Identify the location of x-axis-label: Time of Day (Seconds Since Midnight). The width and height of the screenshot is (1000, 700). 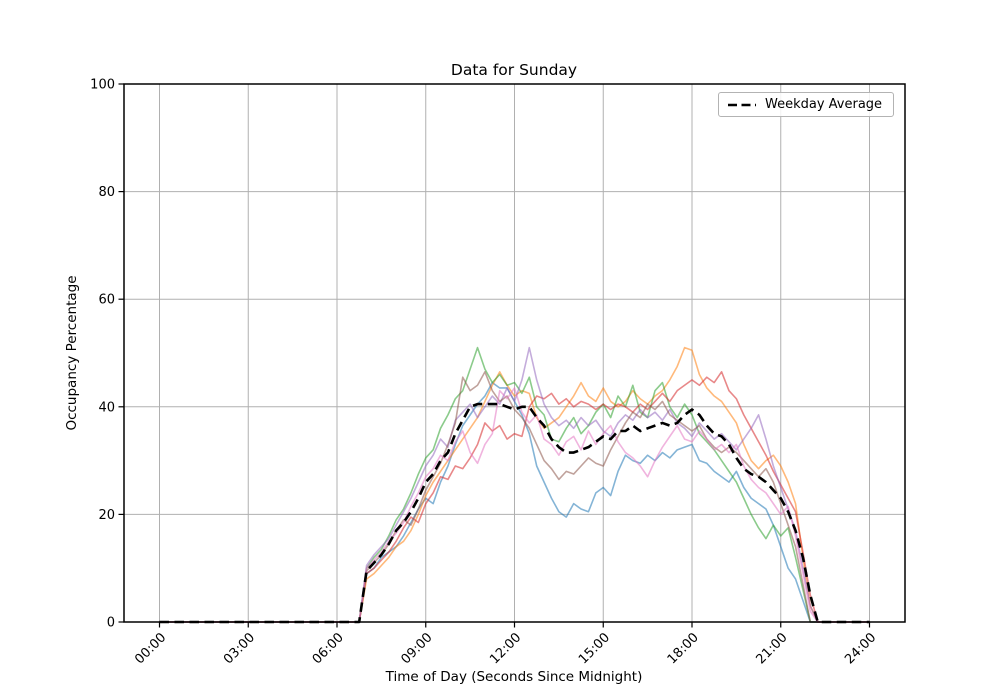
(514, 677).